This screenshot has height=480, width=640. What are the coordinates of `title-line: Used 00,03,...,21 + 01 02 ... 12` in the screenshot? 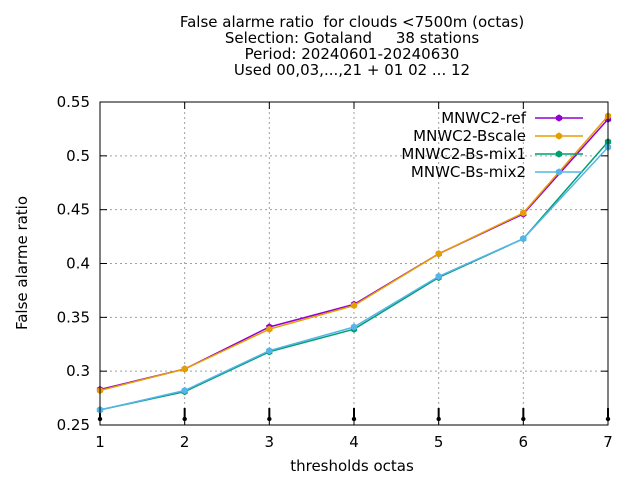 It's located at (352, 70).